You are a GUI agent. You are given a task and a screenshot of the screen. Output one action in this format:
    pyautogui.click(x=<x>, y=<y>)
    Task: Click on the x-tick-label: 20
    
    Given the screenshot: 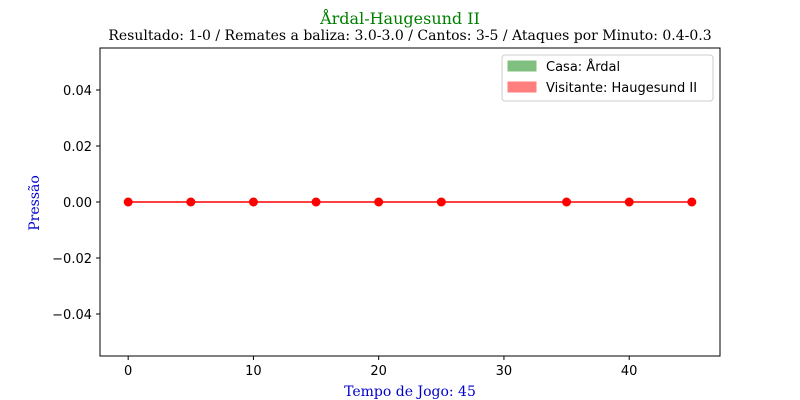 What is the action you would take?
    pyautogui.click(x=378, y=371)
    